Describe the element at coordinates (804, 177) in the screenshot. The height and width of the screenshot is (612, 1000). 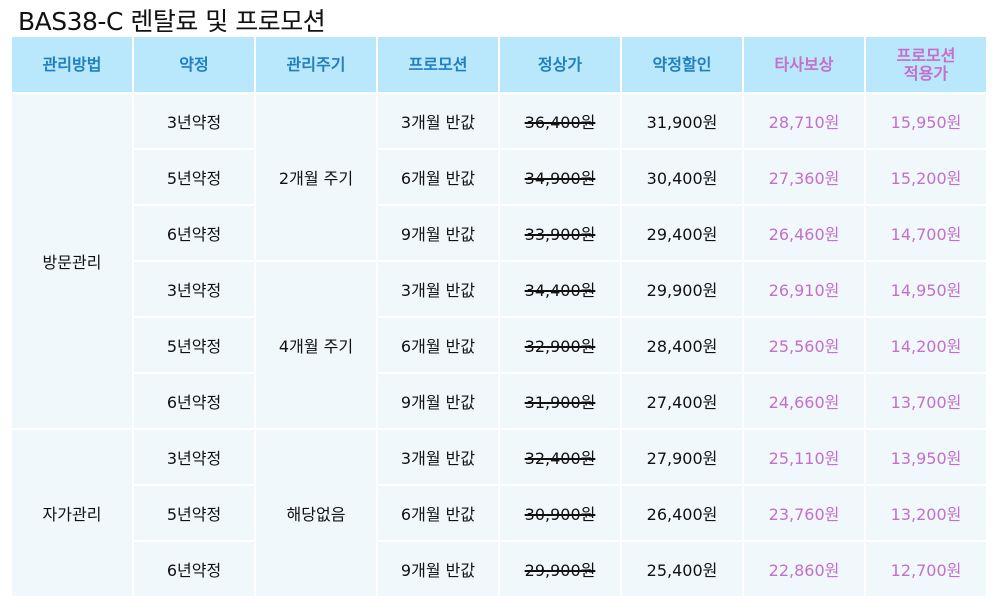
I see `compensation-price-cell: 27,360원` at that location.